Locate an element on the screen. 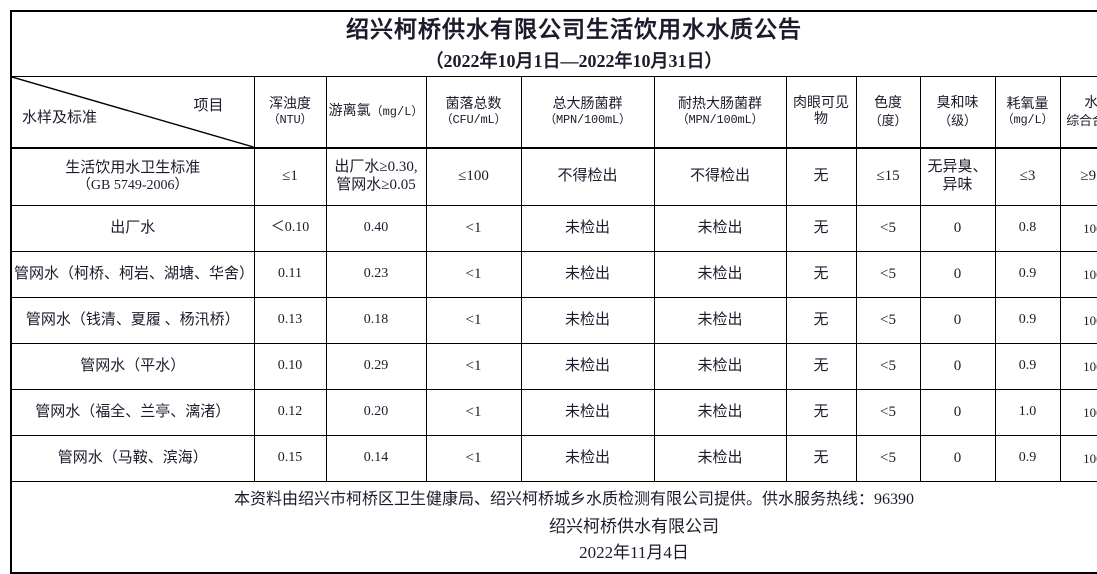  column-header-thermotolerant-coliform-unit: （MPN/100mL） is located at coordinates (720, 120).